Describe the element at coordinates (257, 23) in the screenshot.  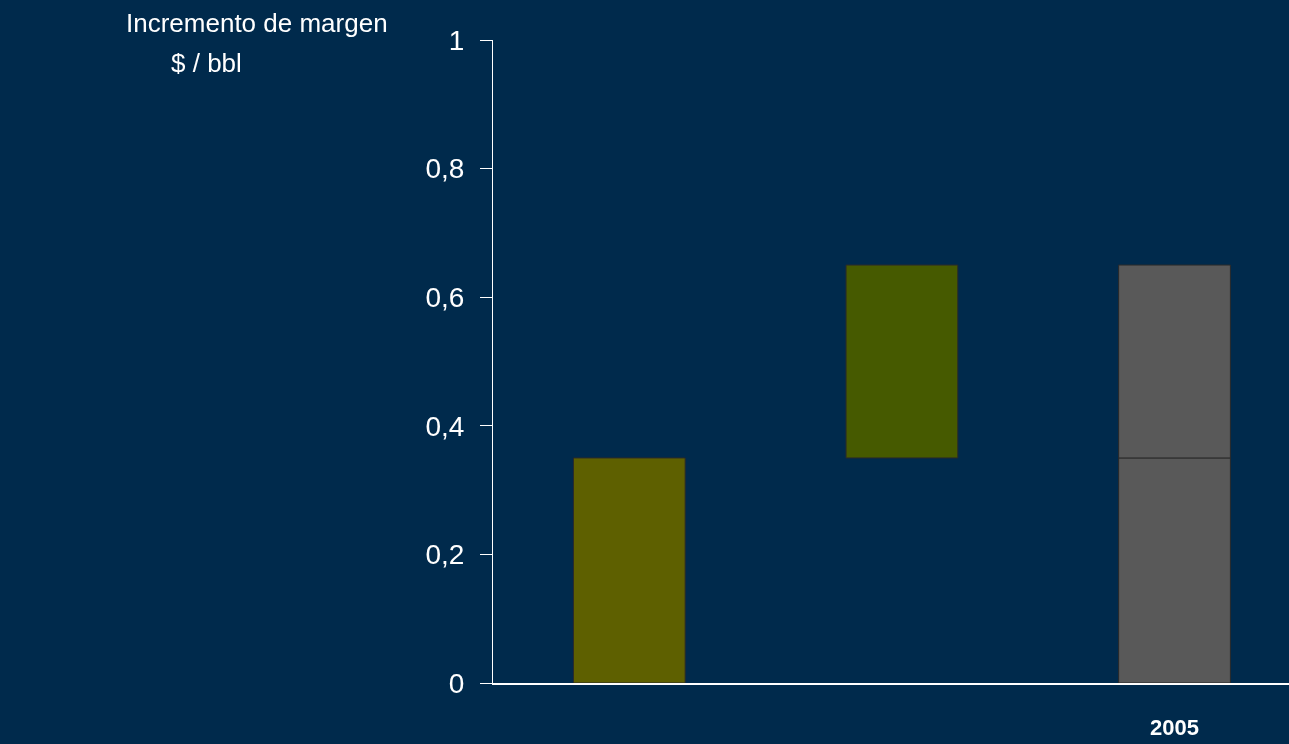
I see `y-axis-title: Incremento de margen` at that location.